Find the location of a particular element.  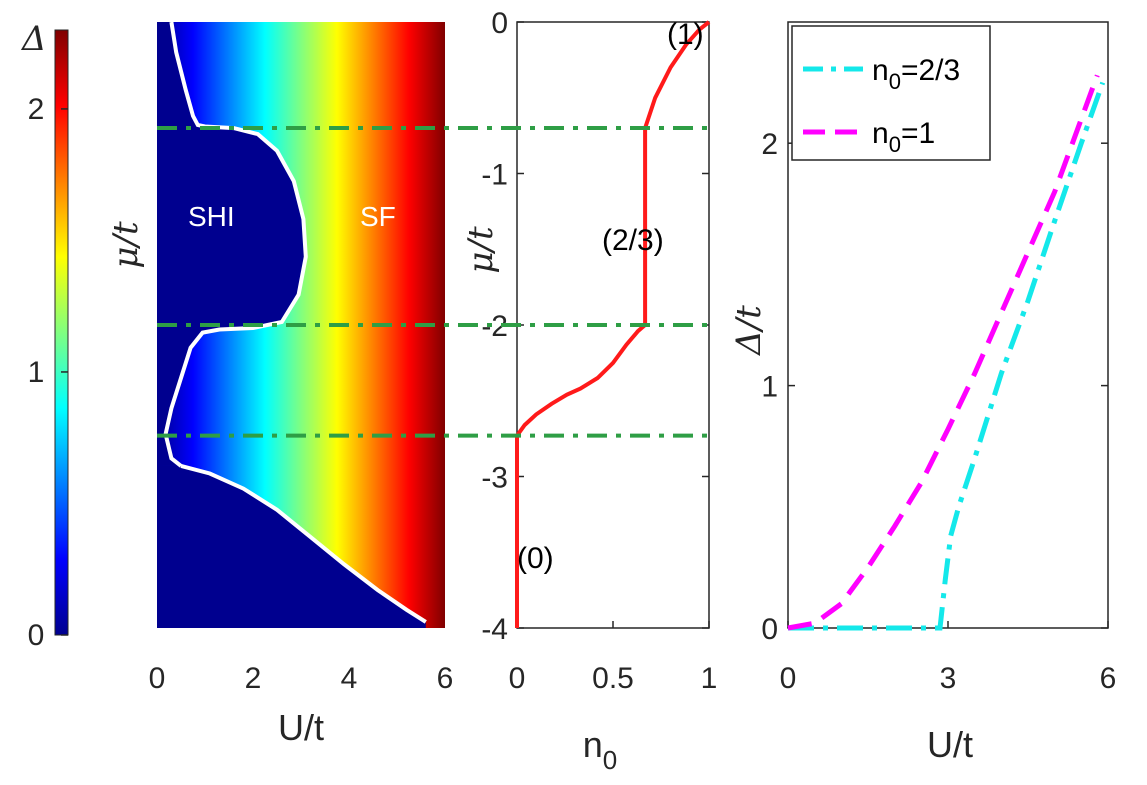

gap-ytick-label: 1 is located at coordinates (769, 387).